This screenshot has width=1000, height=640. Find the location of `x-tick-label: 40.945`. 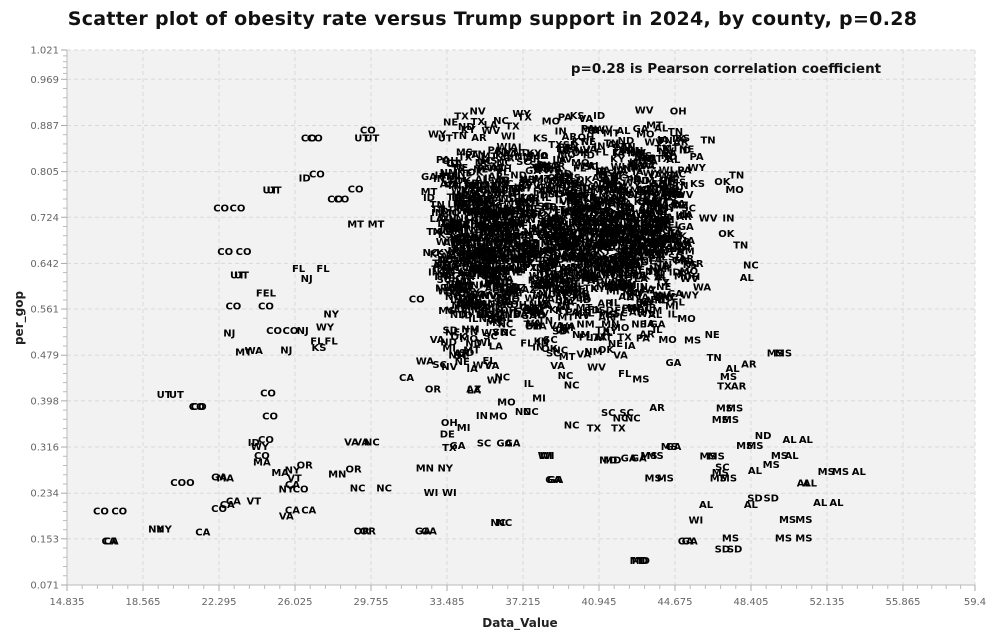

x-tick-label: 40.945 is located at coordinates (598, 602).